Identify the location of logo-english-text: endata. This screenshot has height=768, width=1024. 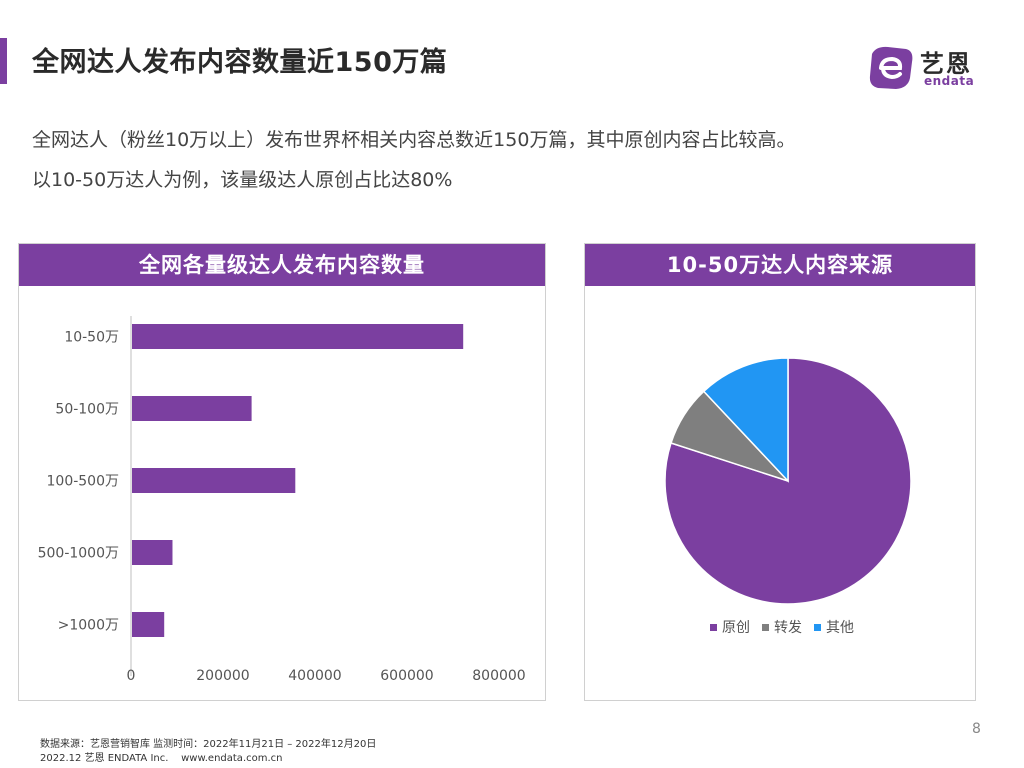
(949, 81).